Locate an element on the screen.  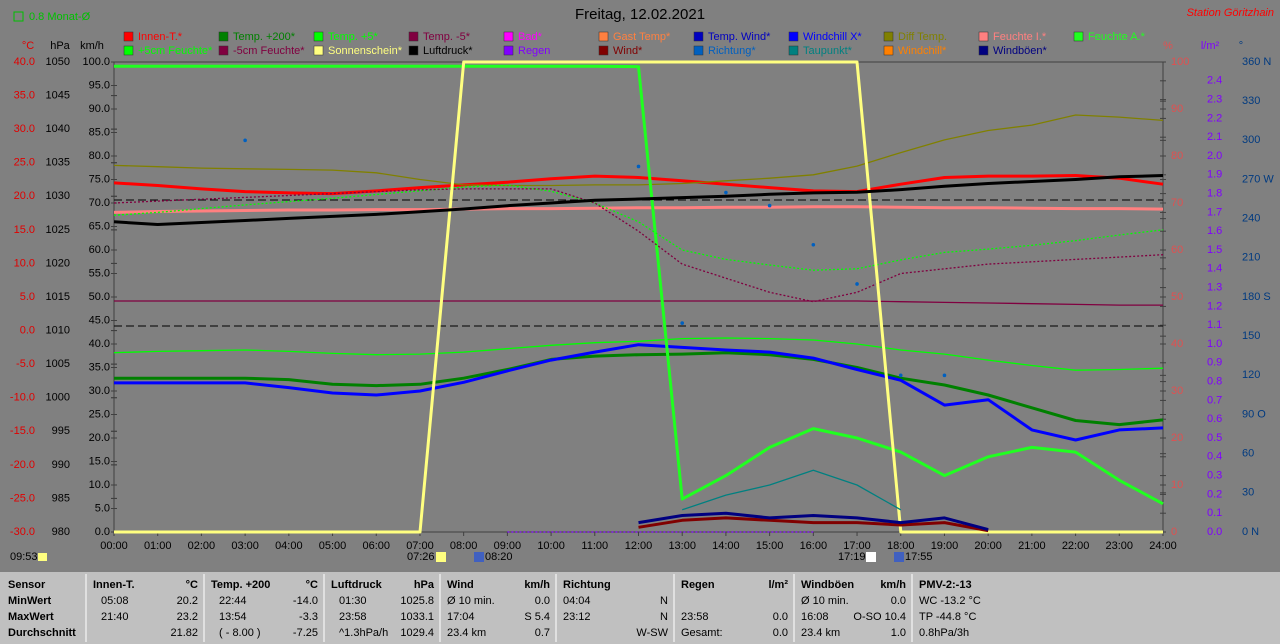
y-tick-label: 85.0 is located at coordinates (99, 132).